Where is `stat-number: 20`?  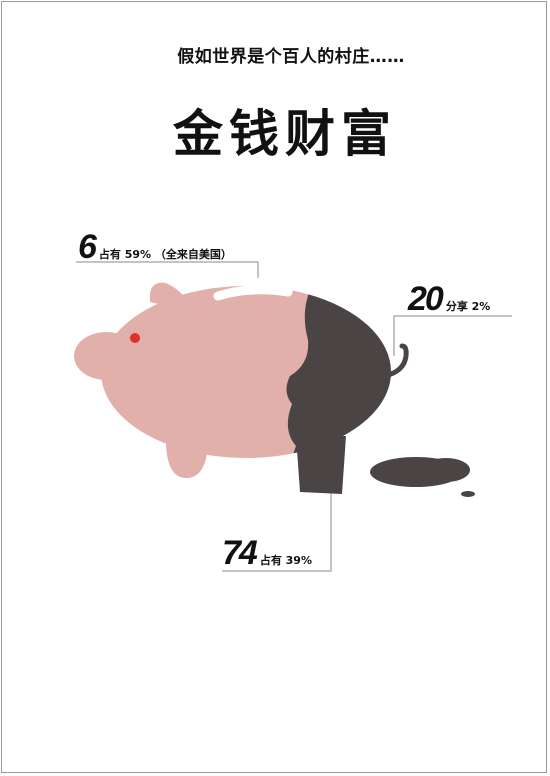
stat-number: 20 is located at coordinates (426, 299).